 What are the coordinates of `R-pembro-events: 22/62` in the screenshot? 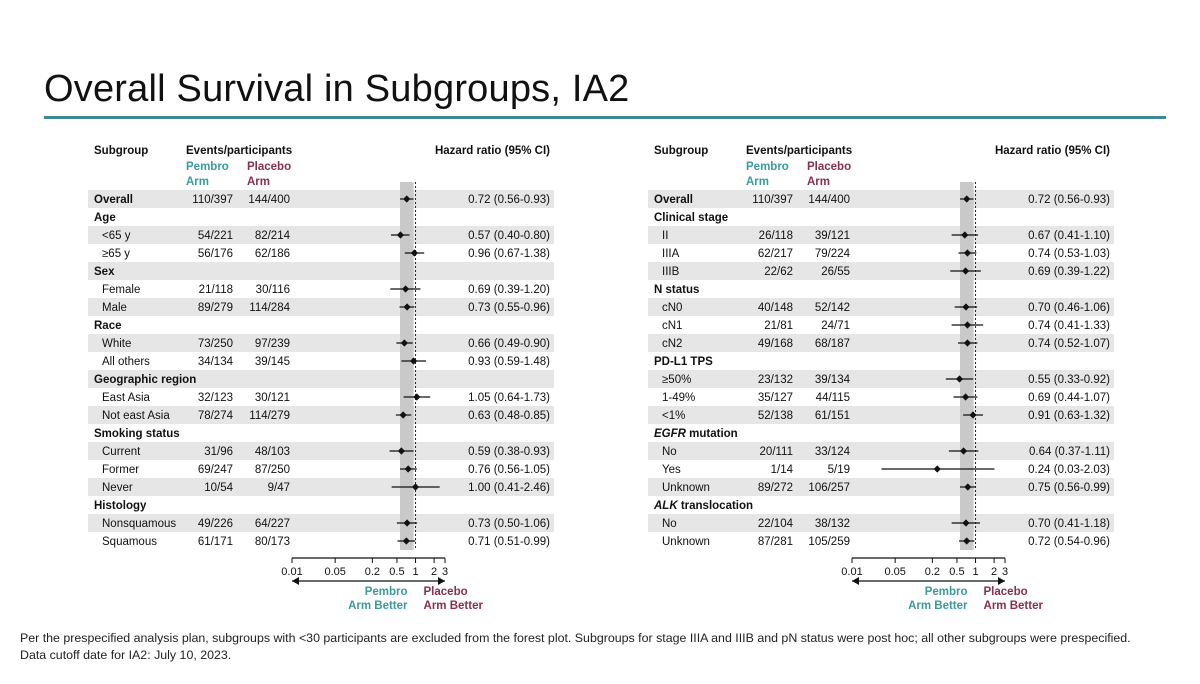 It's located at (778, 272).